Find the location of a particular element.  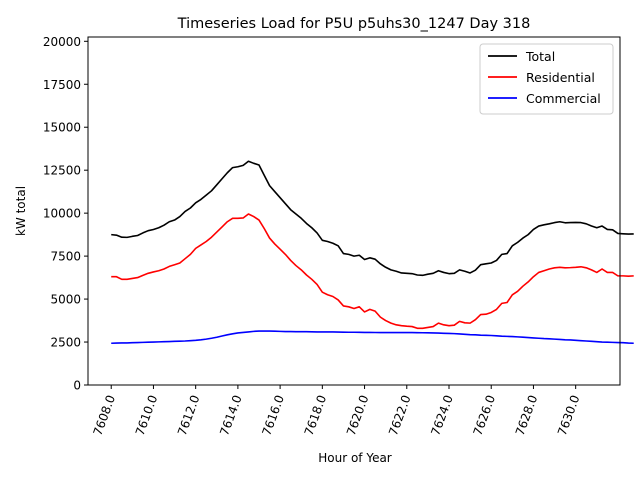

legend-box is located at coordinates (546, 79).